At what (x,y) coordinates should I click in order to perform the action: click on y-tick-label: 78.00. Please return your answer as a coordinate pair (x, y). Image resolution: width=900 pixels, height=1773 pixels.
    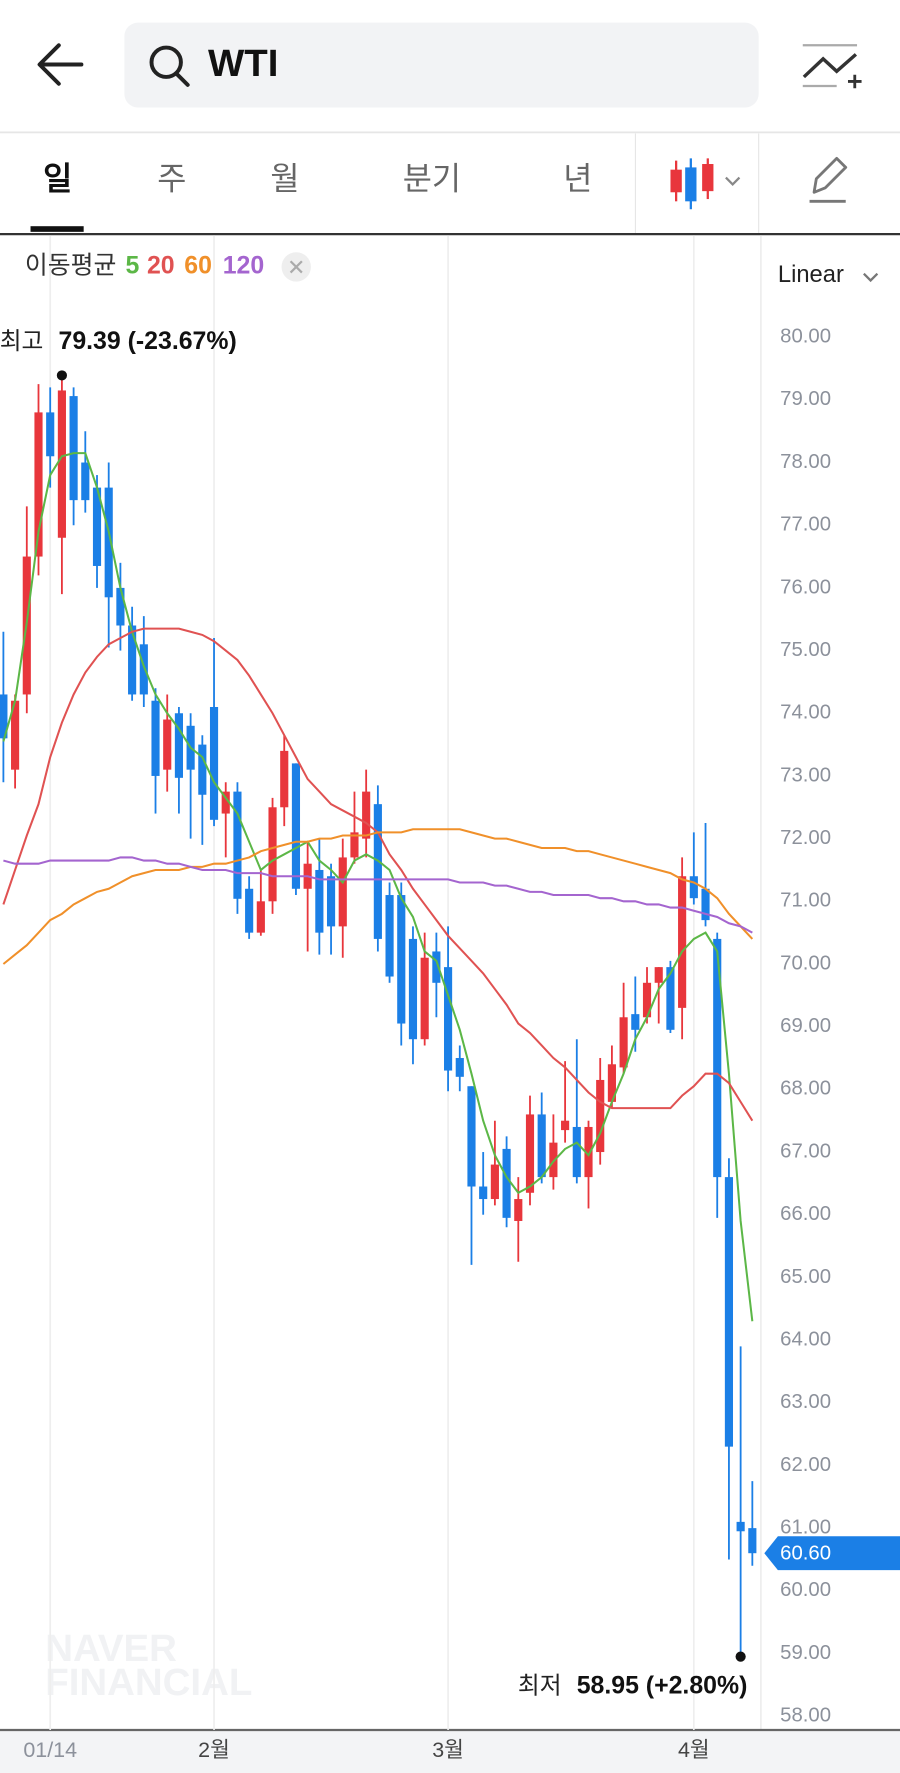
    Looking at the image, I should click on (805, 462).